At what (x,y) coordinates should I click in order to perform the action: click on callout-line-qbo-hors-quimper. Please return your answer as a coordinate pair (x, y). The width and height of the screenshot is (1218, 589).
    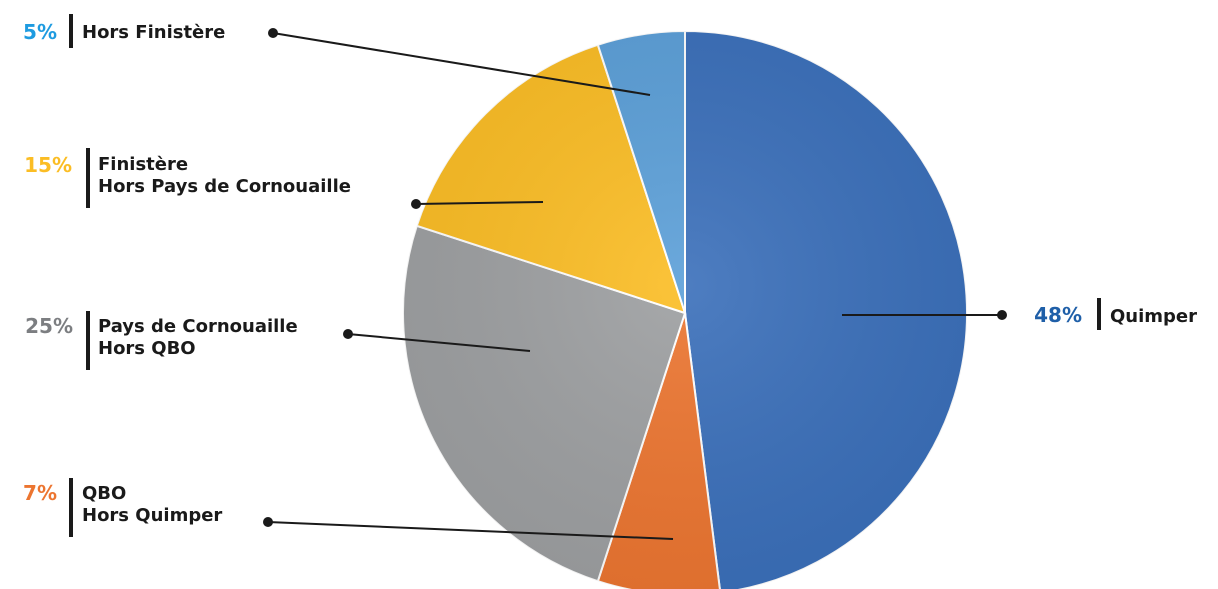
    Looking at the image, I should click on (470, 530).